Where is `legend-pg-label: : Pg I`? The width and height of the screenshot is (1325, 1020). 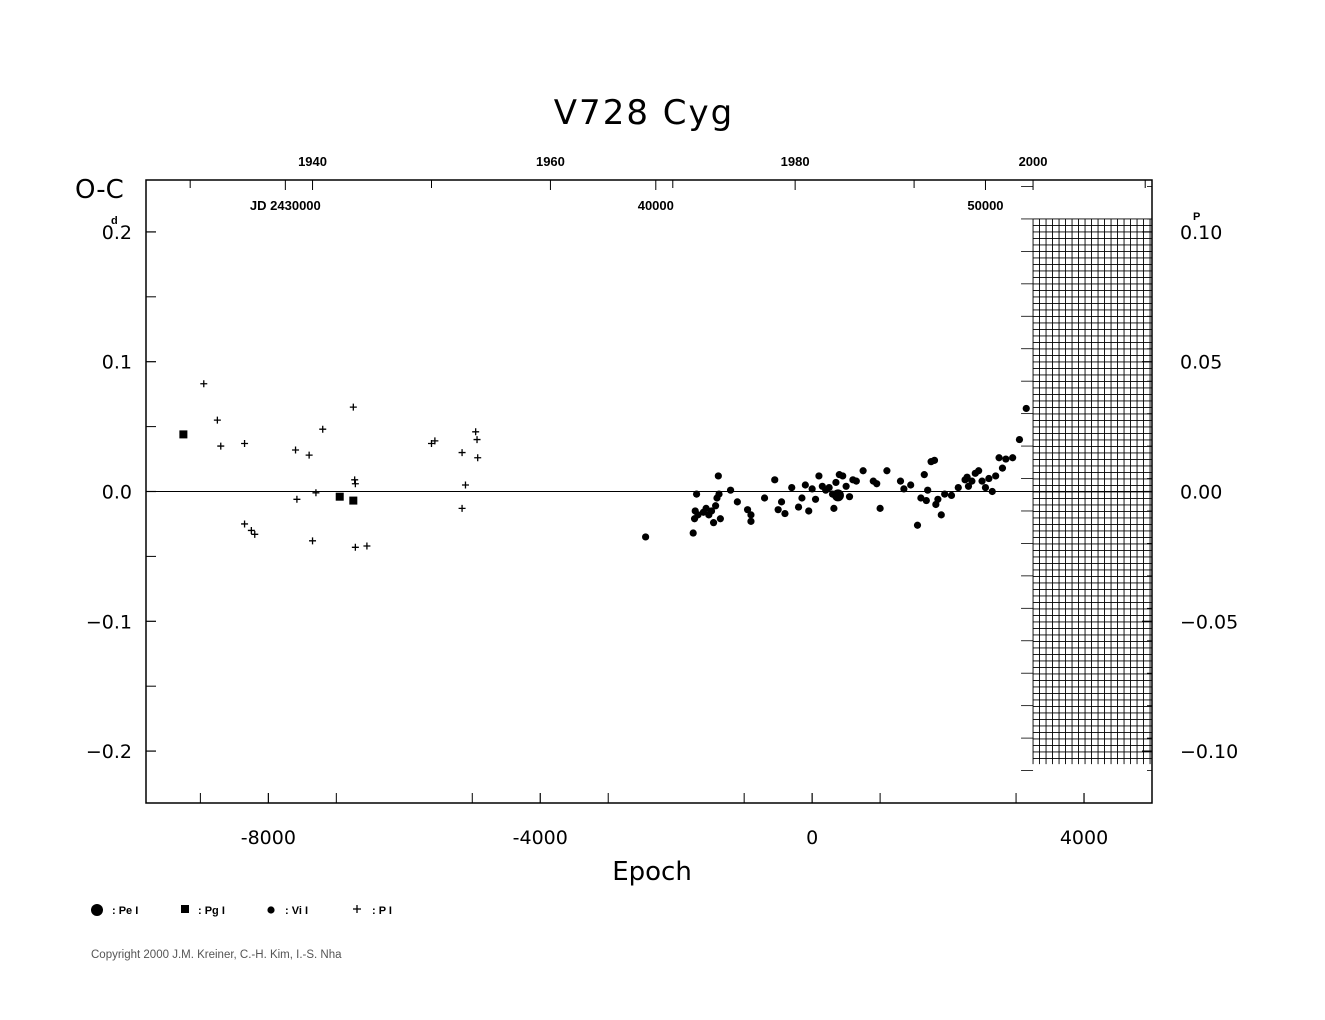 legend-pg-label: : Pg I is located at coordinates (211, 911).